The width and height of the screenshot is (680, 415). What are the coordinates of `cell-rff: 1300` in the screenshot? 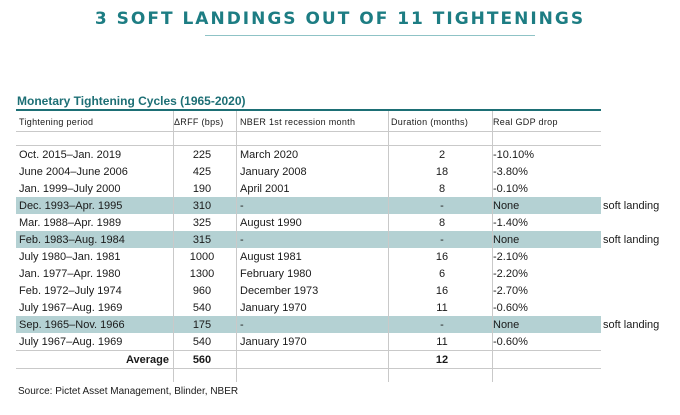 It's located at (202, 274).